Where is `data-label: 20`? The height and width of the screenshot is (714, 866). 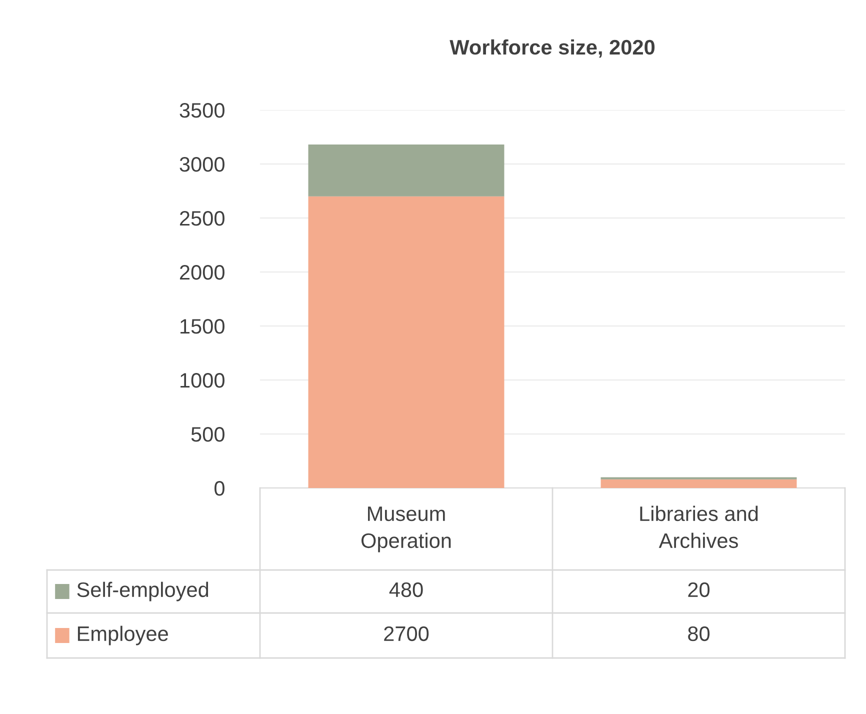 data-label: 20 is located at coordinates (699, 590).